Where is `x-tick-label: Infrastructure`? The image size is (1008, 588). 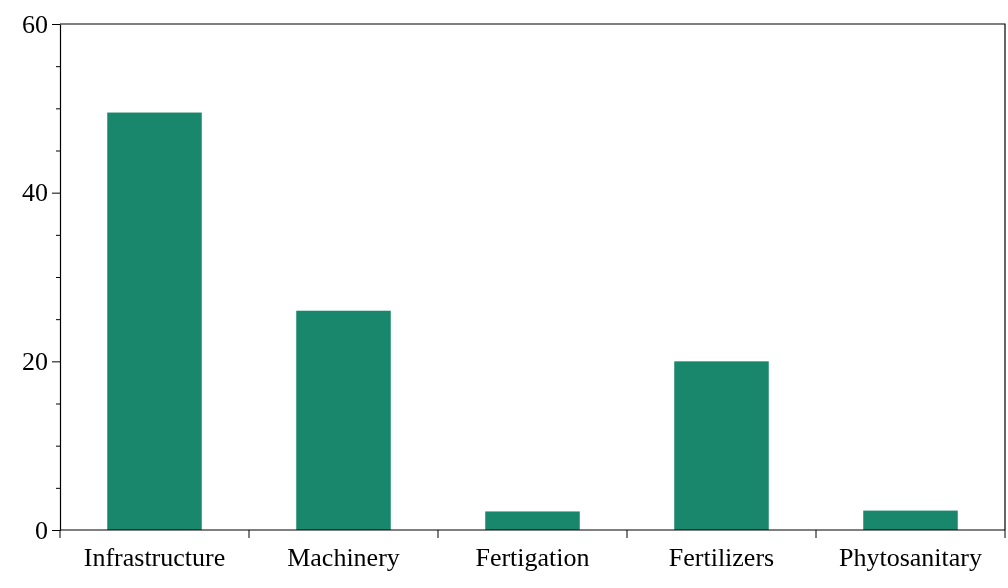
x-tick-label: Infrastructure is located at coordinates (154, 557).